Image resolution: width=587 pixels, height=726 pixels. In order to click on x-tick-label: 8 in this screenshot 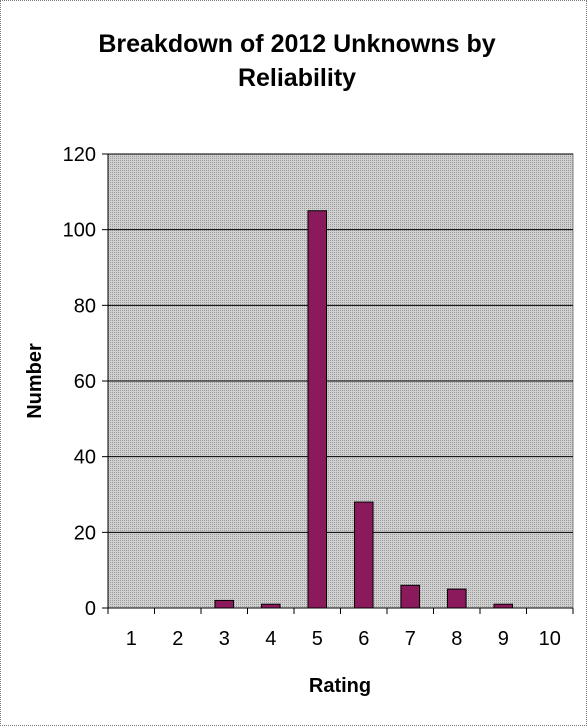, I will do `click(456, 639)`.